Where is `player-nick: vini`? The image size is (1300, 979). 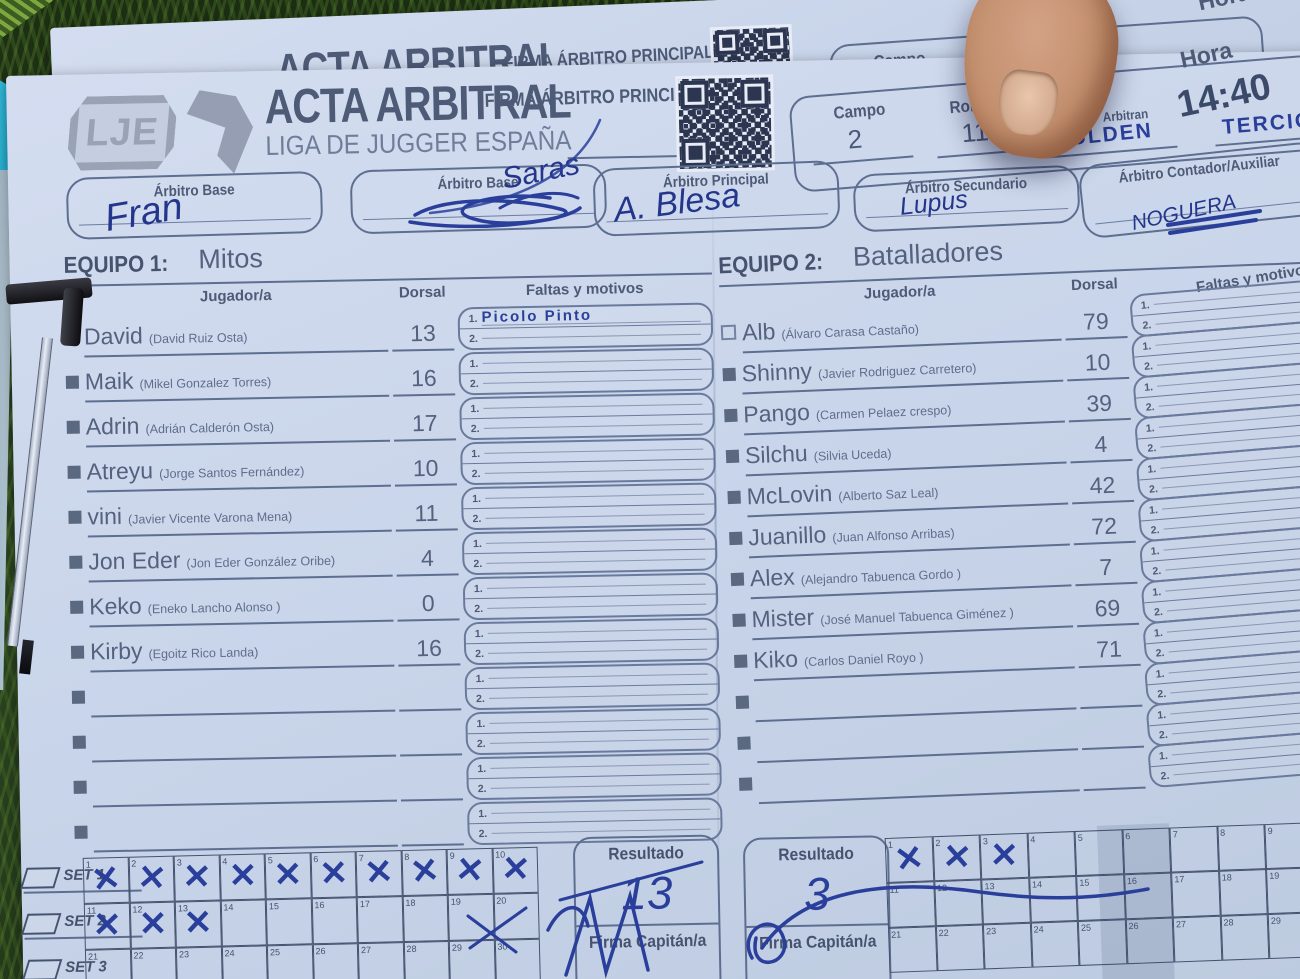 player-nick: vini is located at coordinates (105, 516).